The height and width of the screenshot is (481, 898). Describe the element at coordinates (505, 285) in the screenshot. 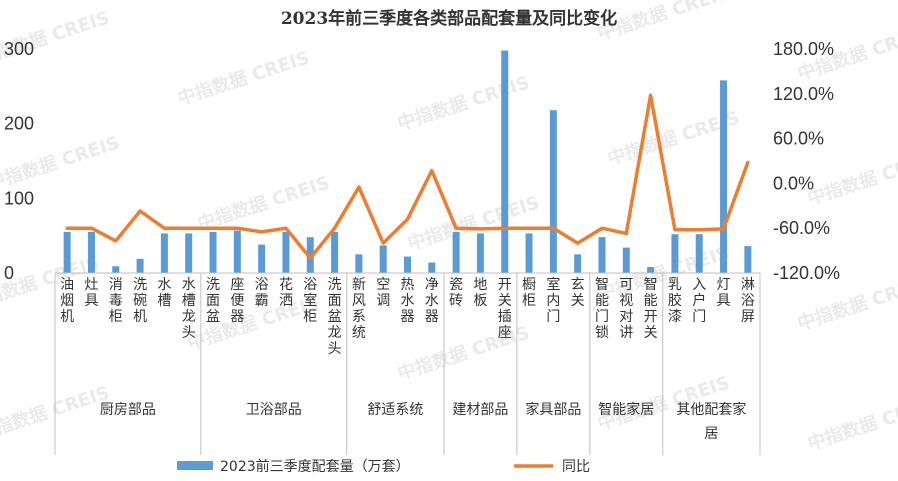

I see `category-label-char: 开` at that location.